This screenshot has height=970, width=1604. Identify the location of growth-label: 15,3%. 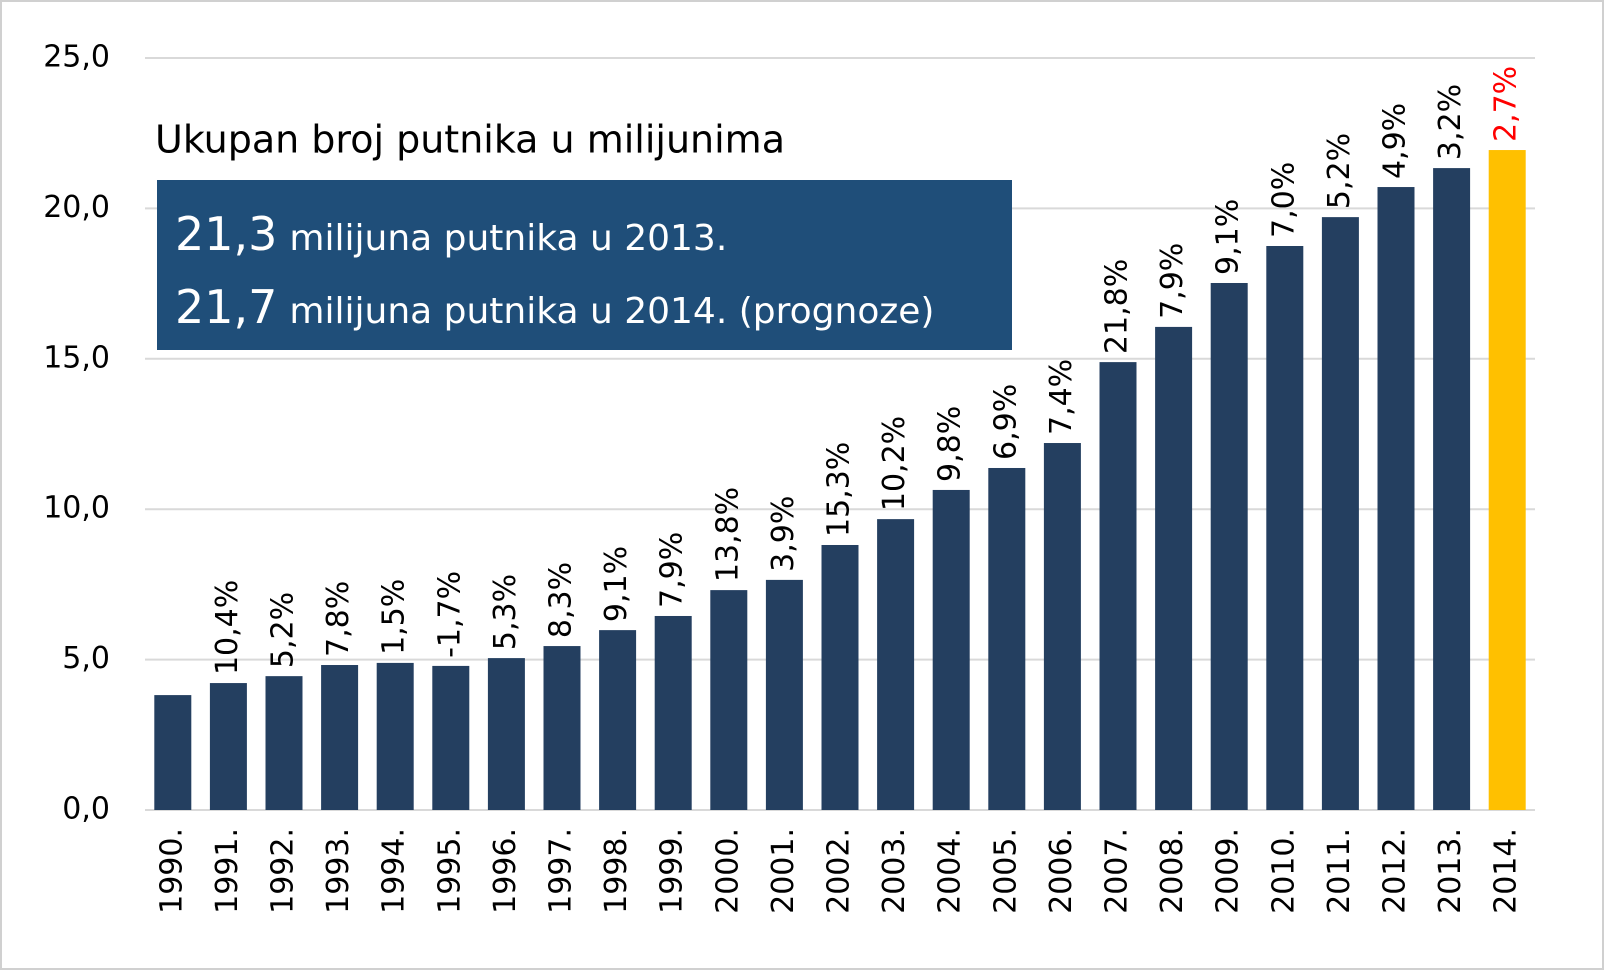
(839, 489).